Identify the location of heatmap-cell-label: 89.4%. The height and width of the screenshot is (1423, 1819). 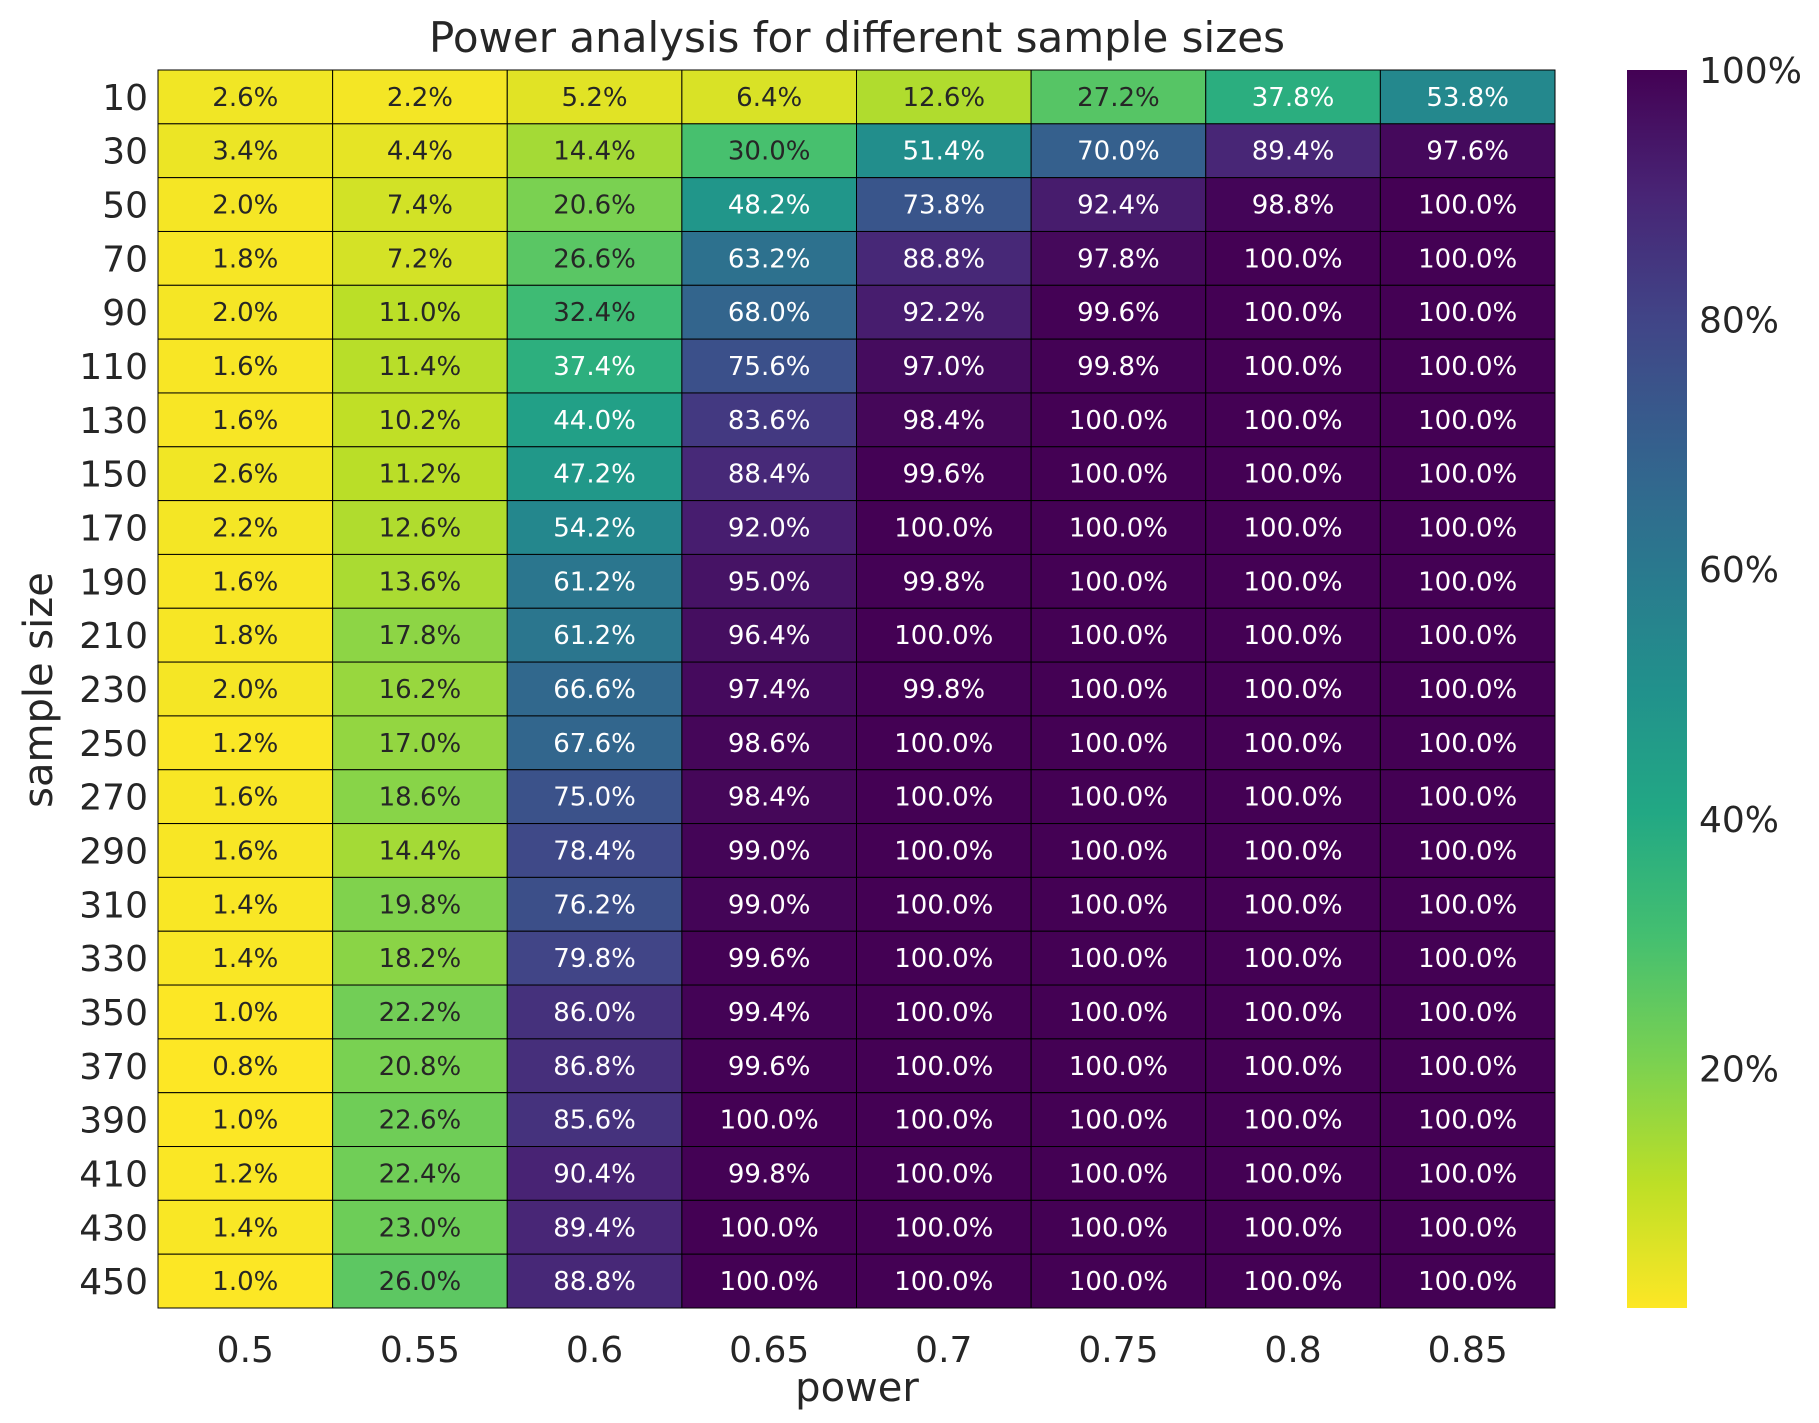
(594, 1228).